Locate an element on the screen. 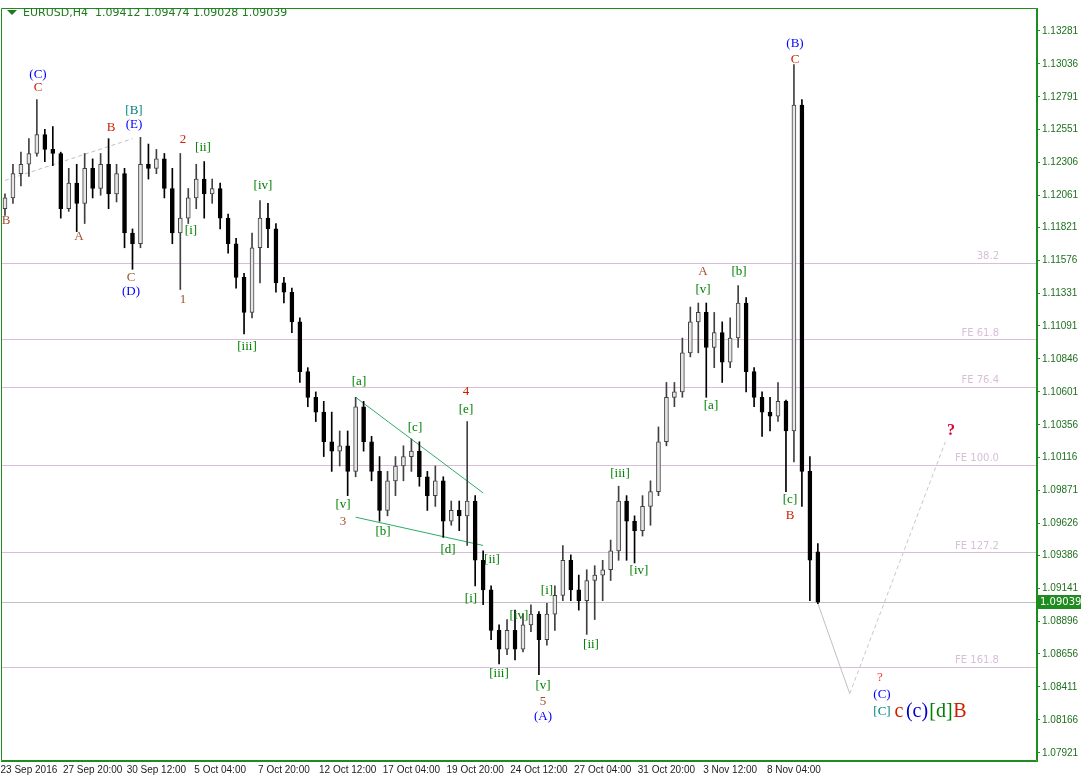 The height and width of the screenshot is (778, 1081). annotation: 5 is located at coordinates (543, 701).